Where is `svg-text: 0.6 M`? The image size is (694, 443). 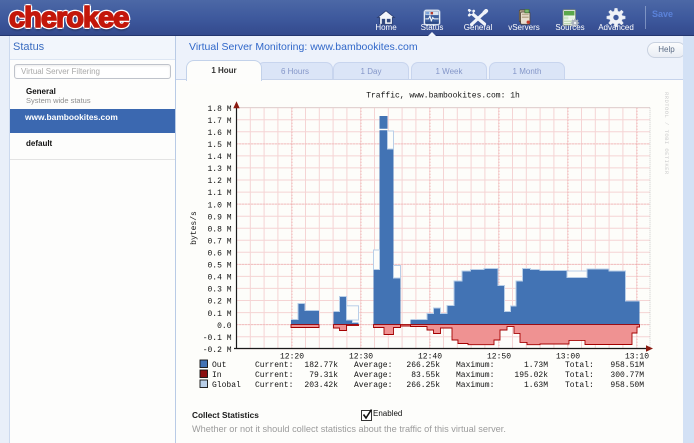 svg-text: 0.6 M is located at coordinates (219, 254).